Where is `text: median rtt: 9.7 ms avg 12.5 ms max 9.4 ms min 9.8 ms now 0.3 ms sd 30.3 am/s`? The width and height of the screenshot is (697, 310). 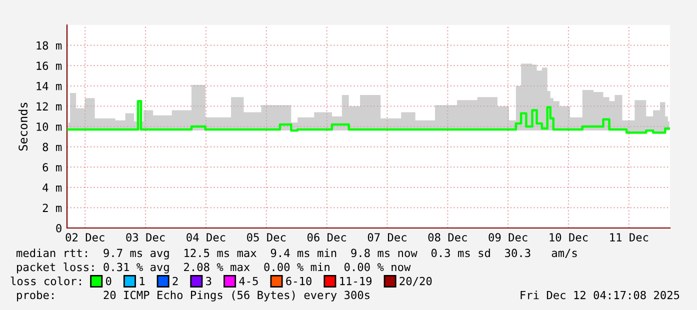
text: median rtt: 9.7 ms avg 12.5 ms max 9.4 ms min 9.8 ms now 0.3 ms sd 30.3 am/s is located at coordinates (296, 254).